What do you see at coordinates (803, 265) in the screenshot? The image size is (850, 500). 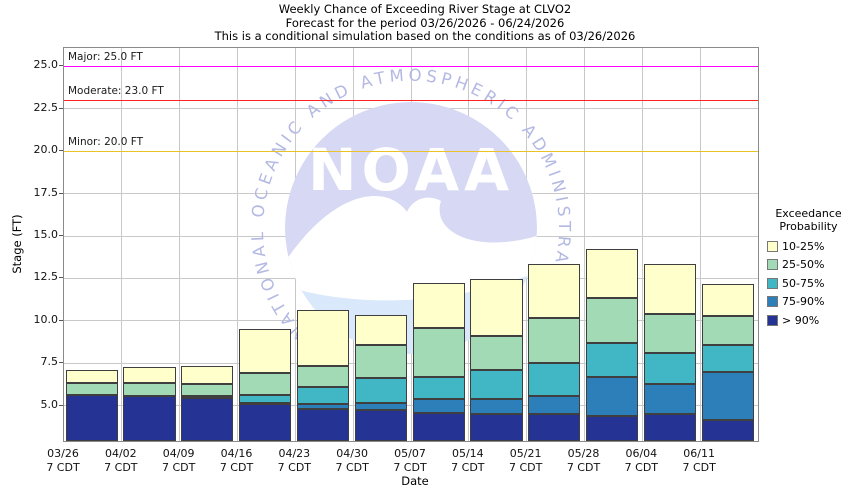 I see `legend-label: 25-50%` at bounding box center [803, 265].